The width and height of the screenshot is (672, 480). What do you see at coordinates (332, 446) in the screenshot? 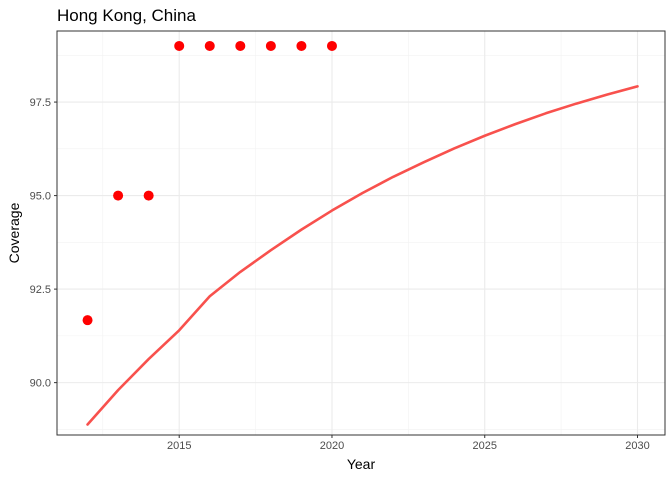
I see `x-tick-label: 2020` at bounding box center [332, 446].